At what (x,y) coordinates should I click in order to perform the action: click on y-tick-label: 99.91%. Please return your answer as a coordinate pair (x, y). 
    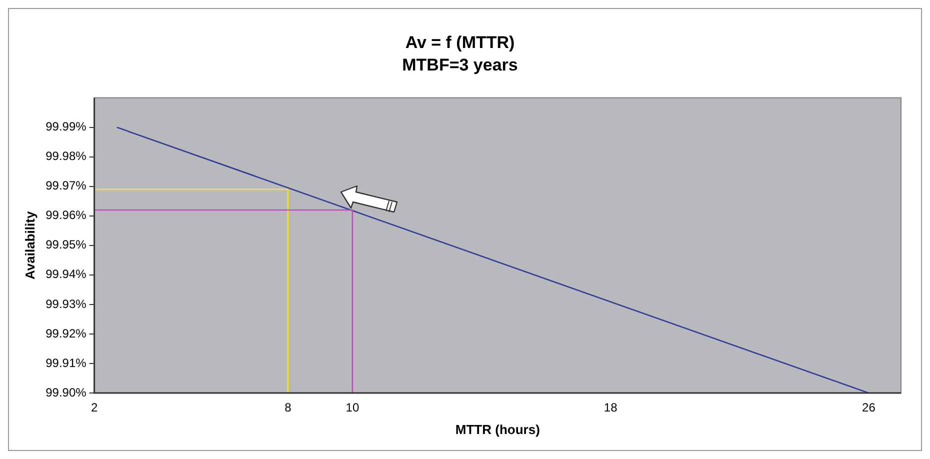
    Looking at the image, I should click on (66, 363).